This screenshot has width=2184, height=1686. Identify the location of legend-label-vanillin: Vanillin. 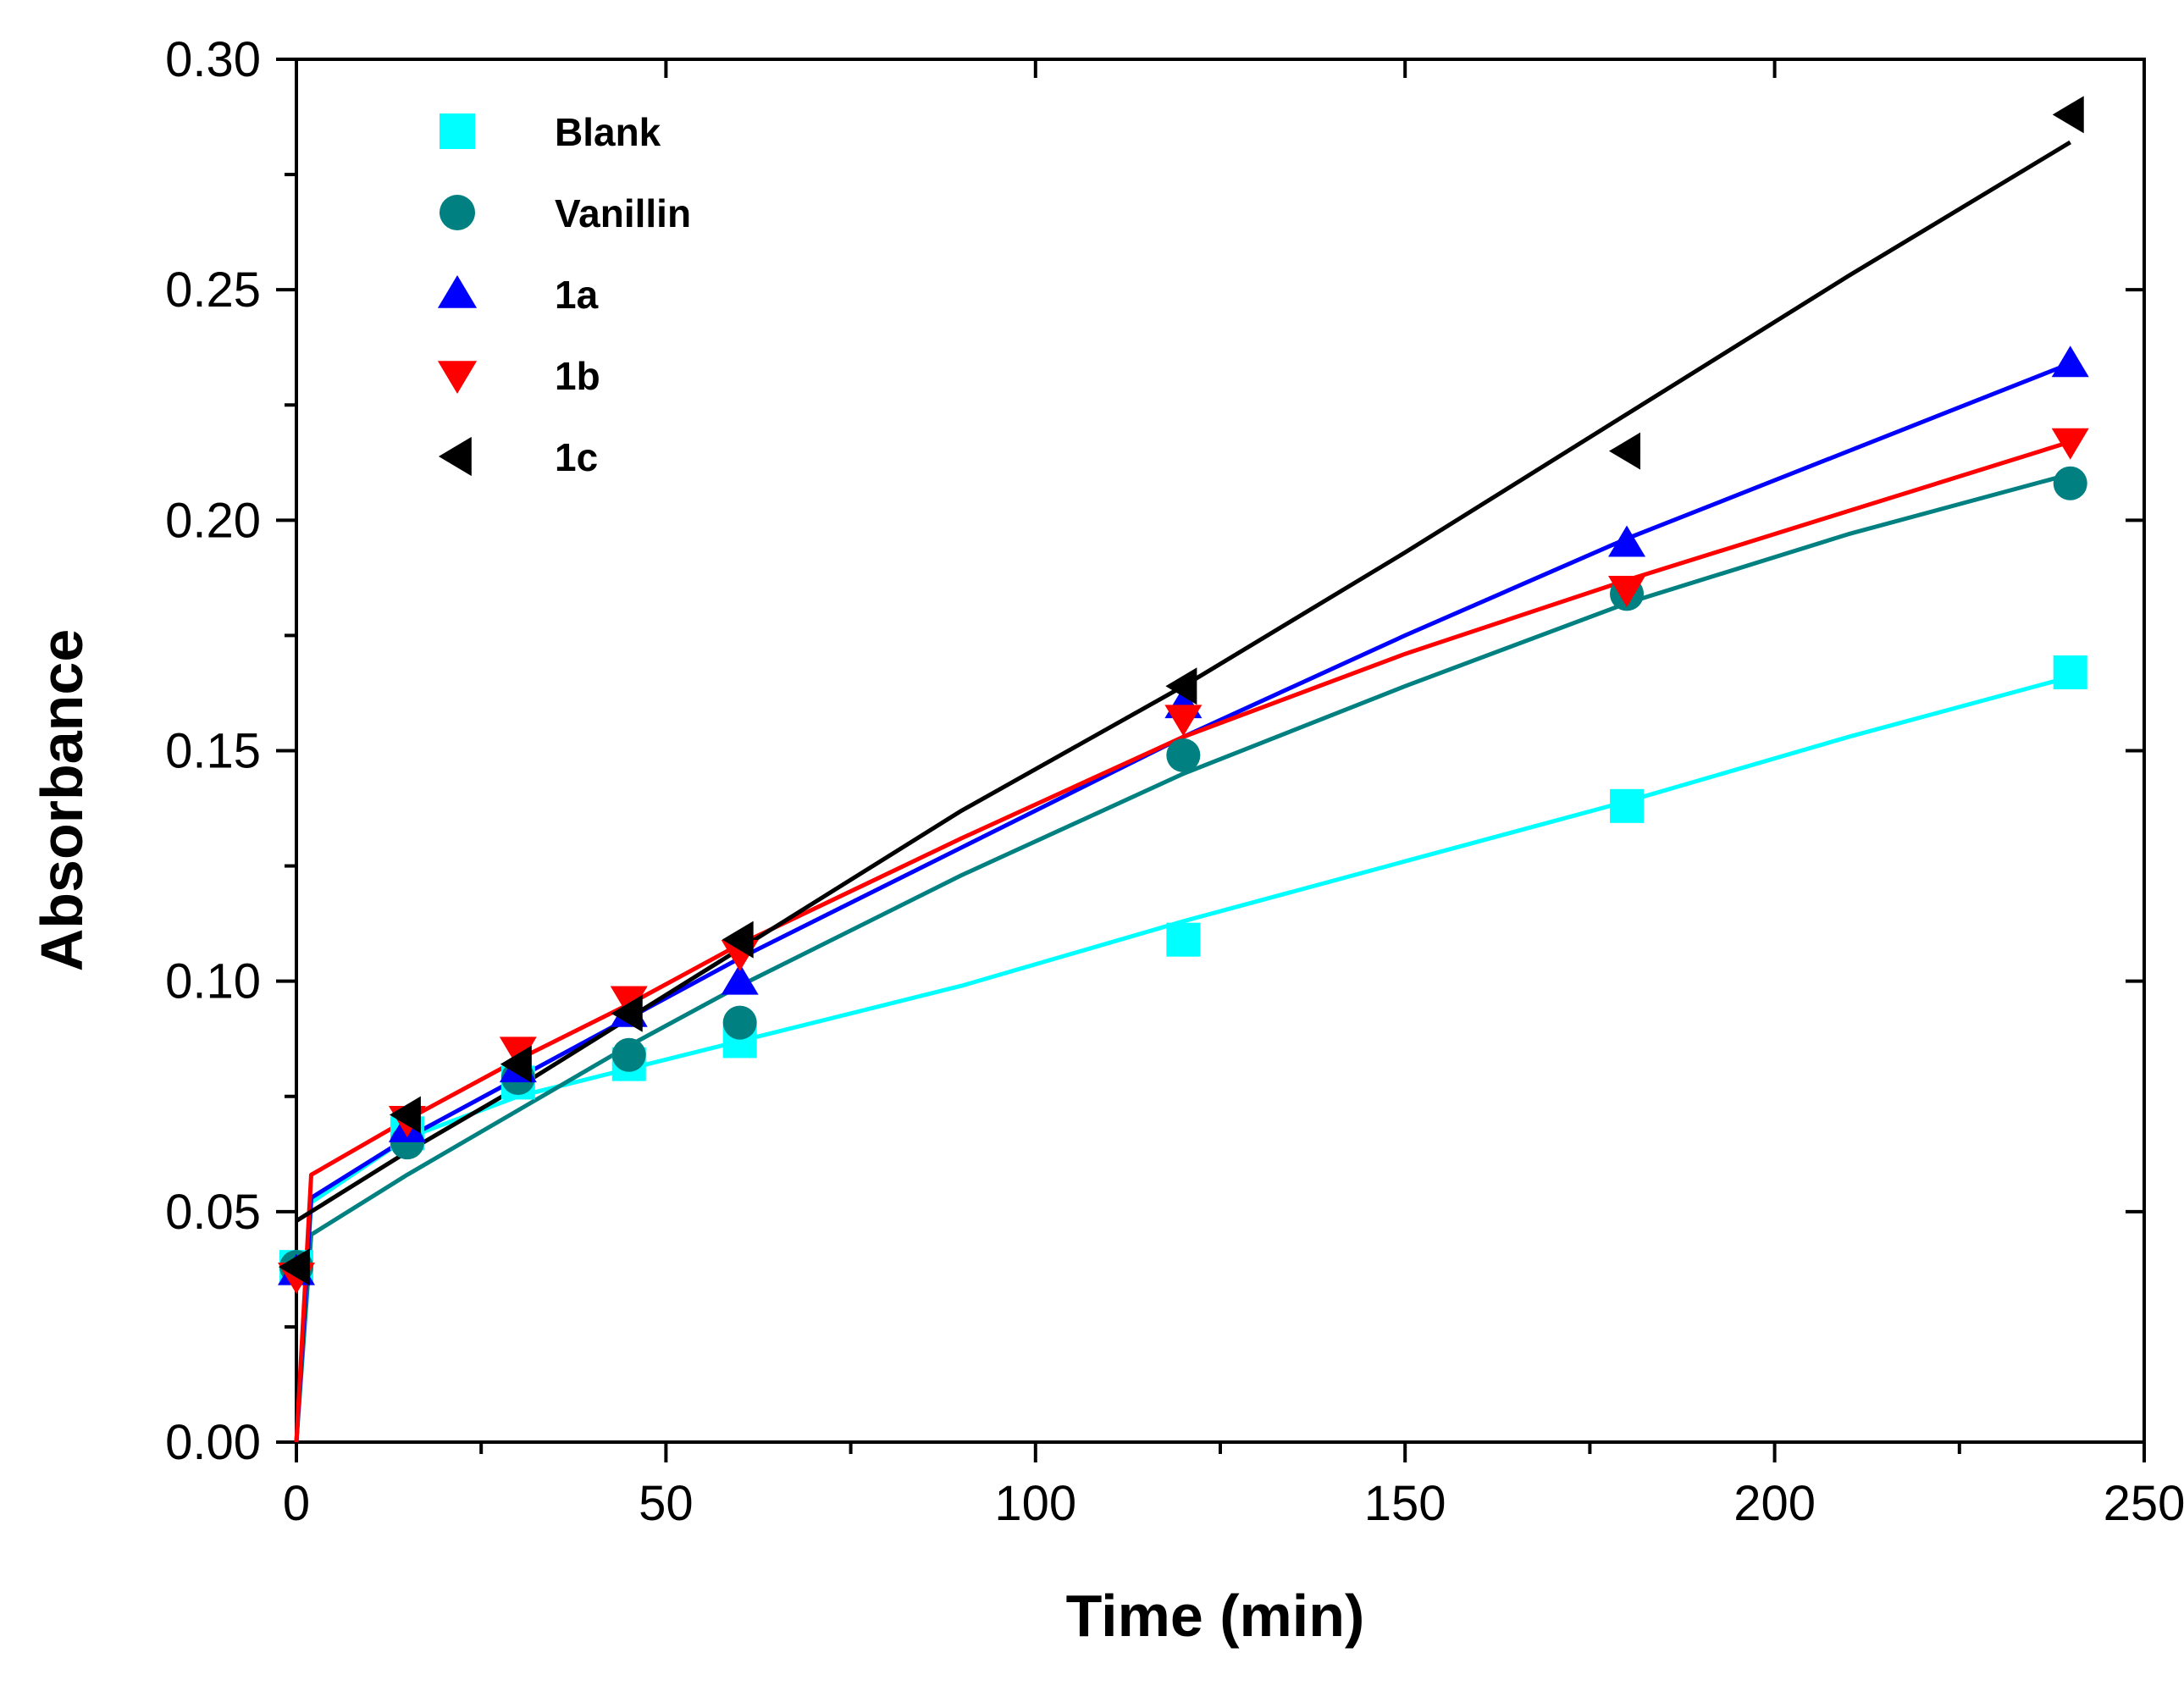
(623, 213).